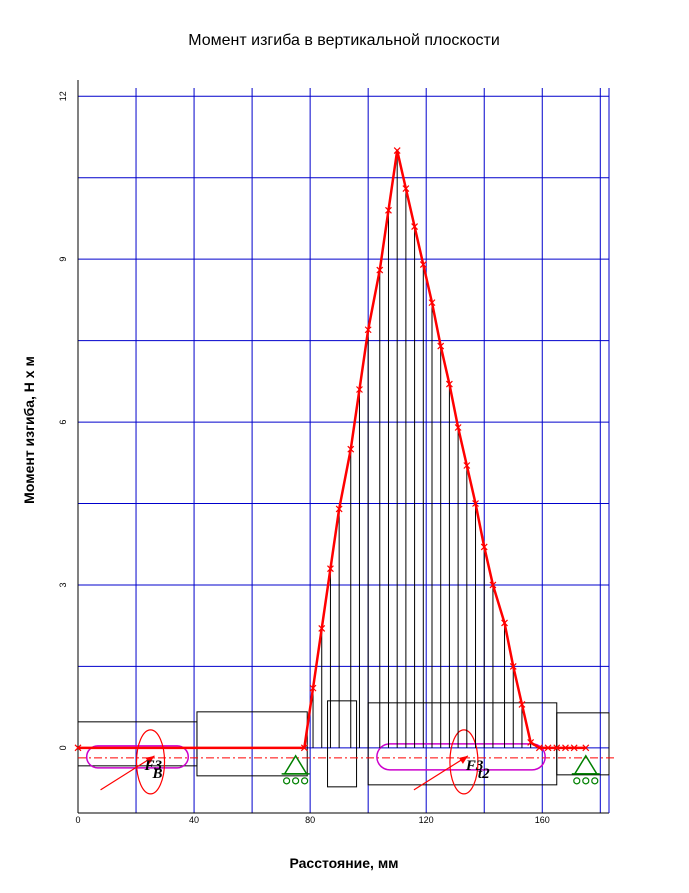 This screenshot has width=689, height=893. What do you see at coordinates (77, 820) in the screenshot?
I see `x-tick-label: 0` at bounding box center [77, 820].